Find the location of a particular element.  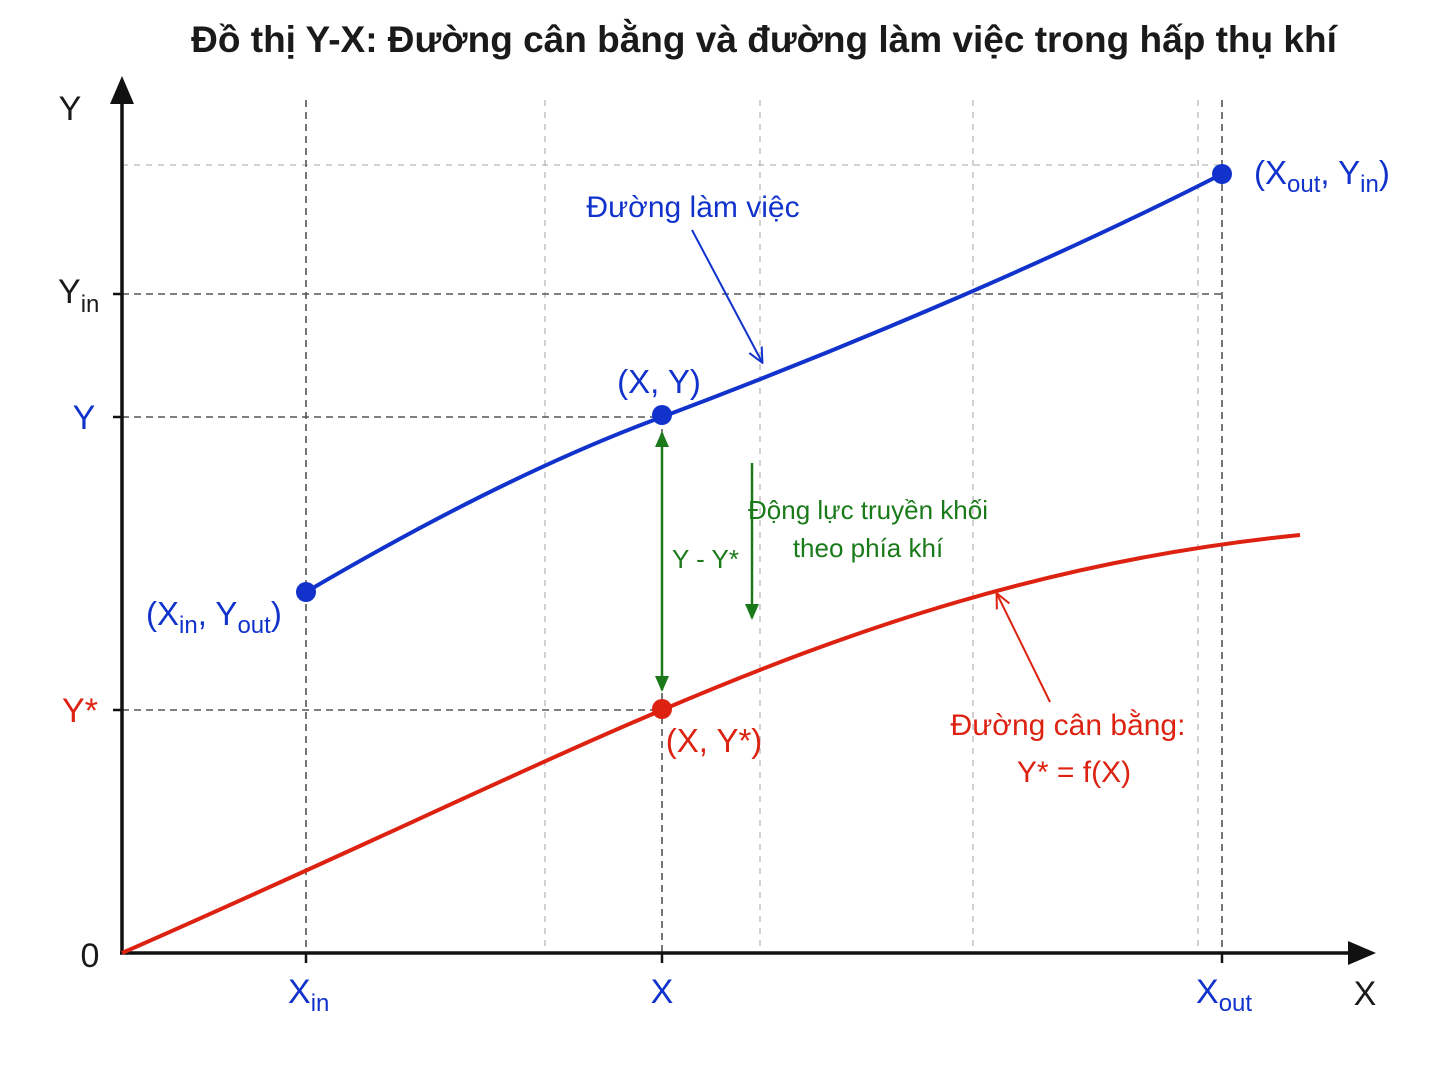

y-tick-y: Y is located at coordinates (84, 418).